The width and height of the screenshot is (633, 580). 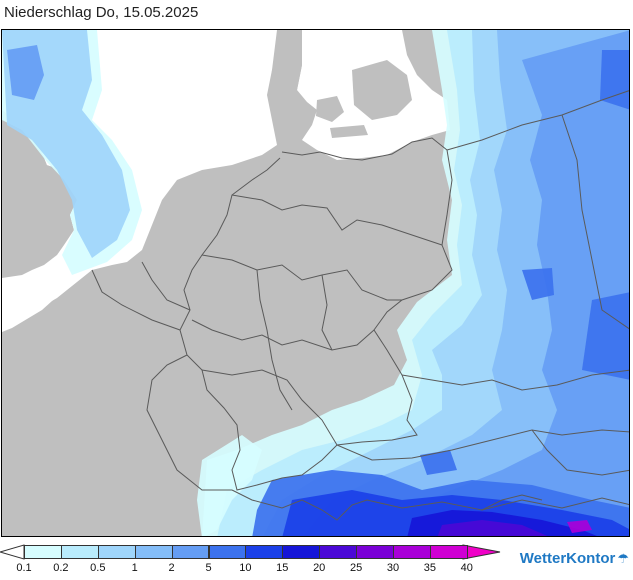 I want to click on legend-label: 20, so click(x=319, y=568).